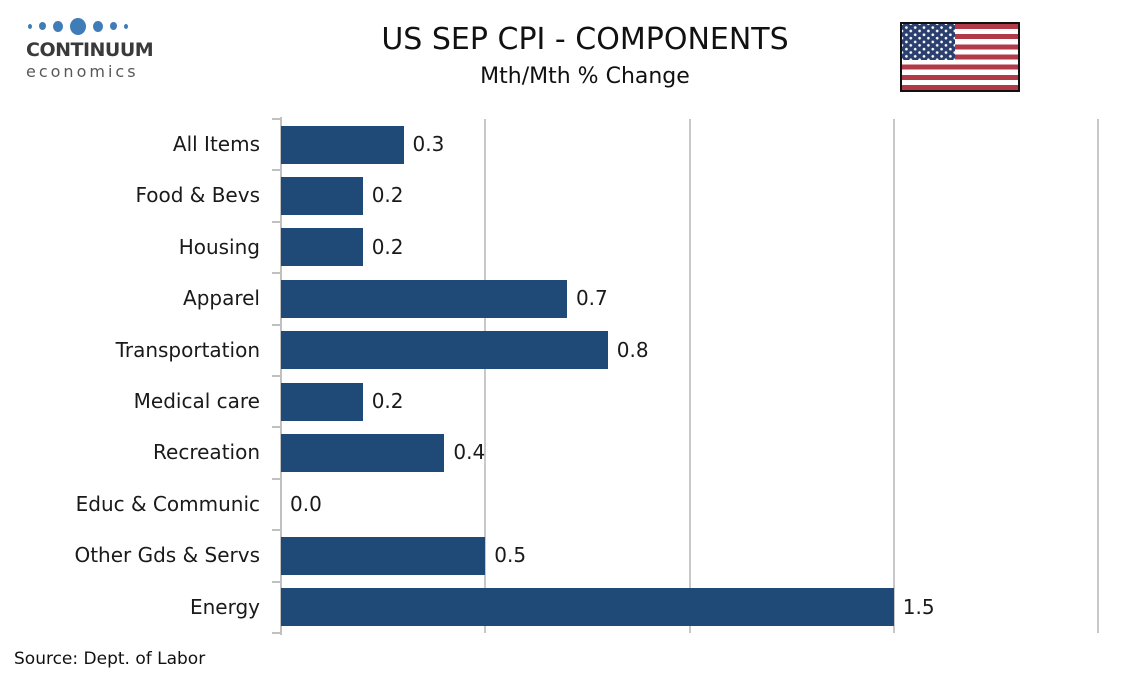 The height and width of the screenshot is (680, 1134). What do you see at coordinates (918, 606) in the screenshot?
I see `value-label: 1.5` at bounding box center [918, 606].